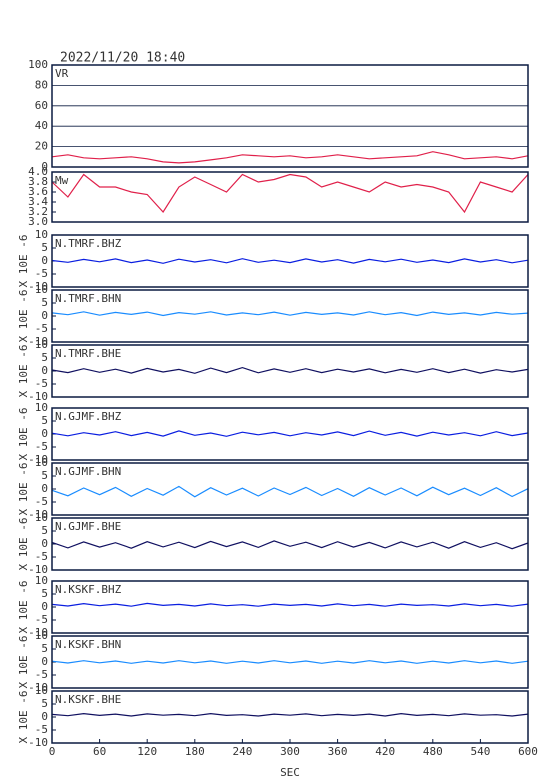 This screenshot has height=781, width=554. What do you see at coordinates (88, 353) in the screenshot?
I see `panel-label: N.TMRF.BHE` at bounding box center [88, 353].